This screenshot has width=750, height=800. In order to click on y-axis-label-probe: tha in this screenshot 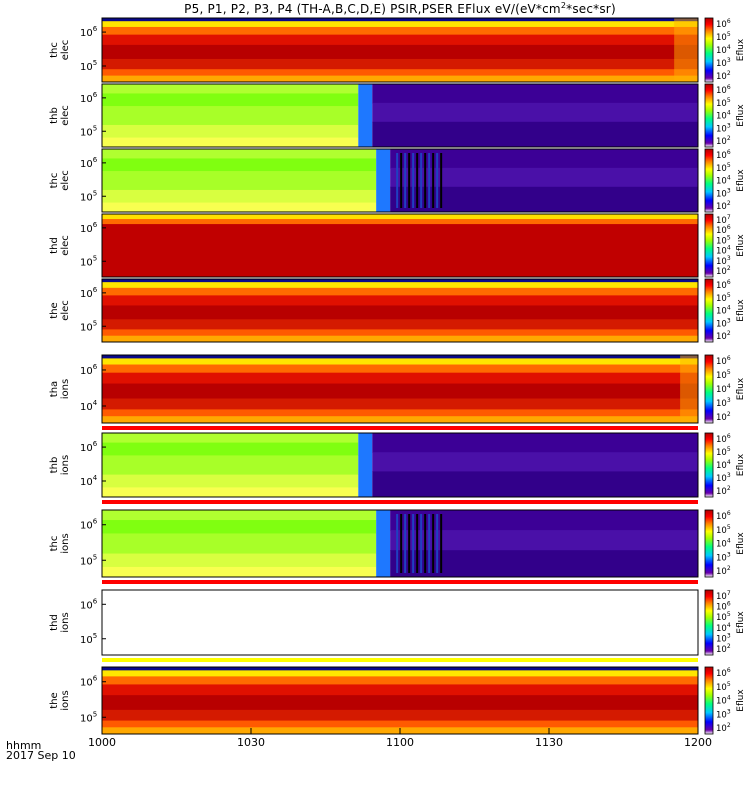, I will do `click(54, 389)`.